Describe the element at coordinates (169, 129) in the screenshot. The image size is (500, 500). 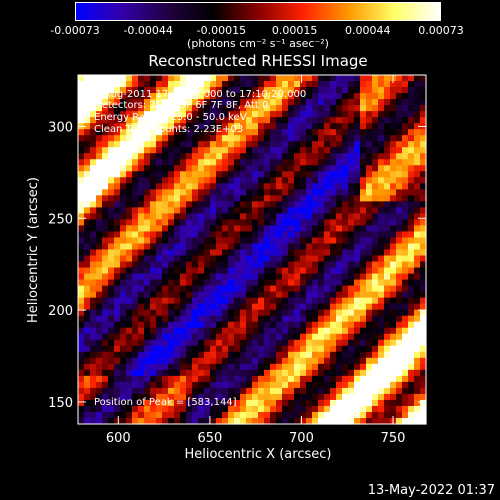
I see `info-algorithm: Clean Total Counts: 2.23E+03` at that location.